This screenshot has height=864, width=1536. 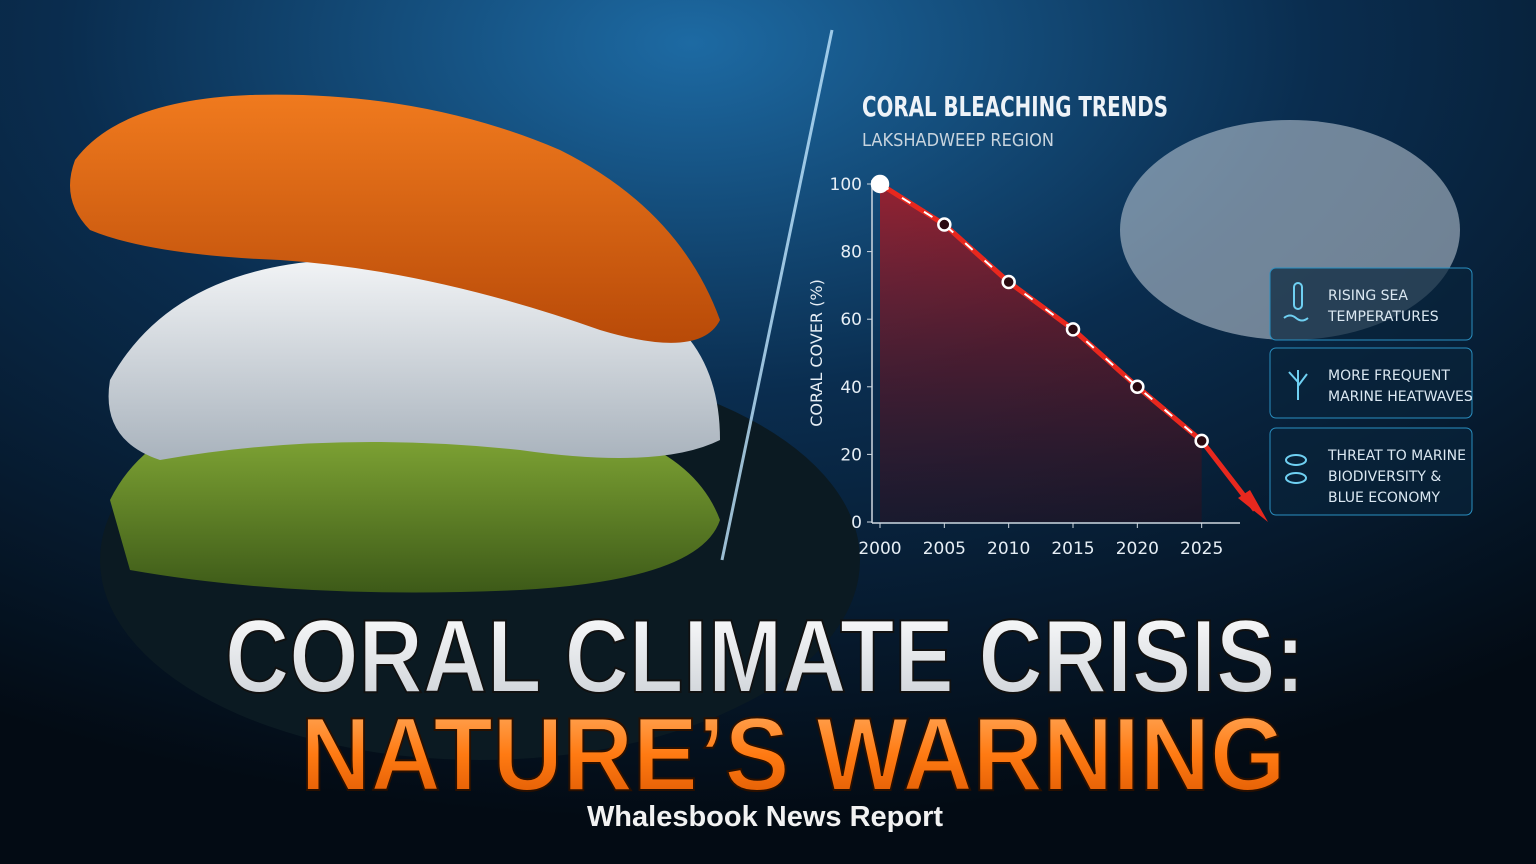 I want to click on callout-text: RISING SEA, so click(x=1368, y=296).